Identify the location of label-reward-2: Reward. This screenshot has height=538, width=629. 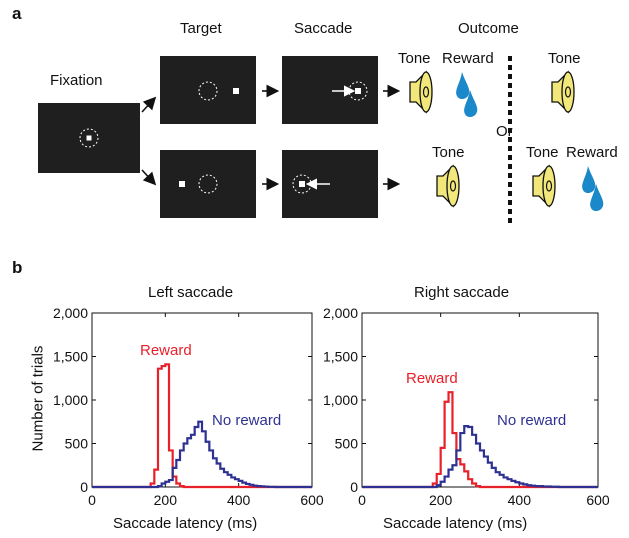
(592, 152).